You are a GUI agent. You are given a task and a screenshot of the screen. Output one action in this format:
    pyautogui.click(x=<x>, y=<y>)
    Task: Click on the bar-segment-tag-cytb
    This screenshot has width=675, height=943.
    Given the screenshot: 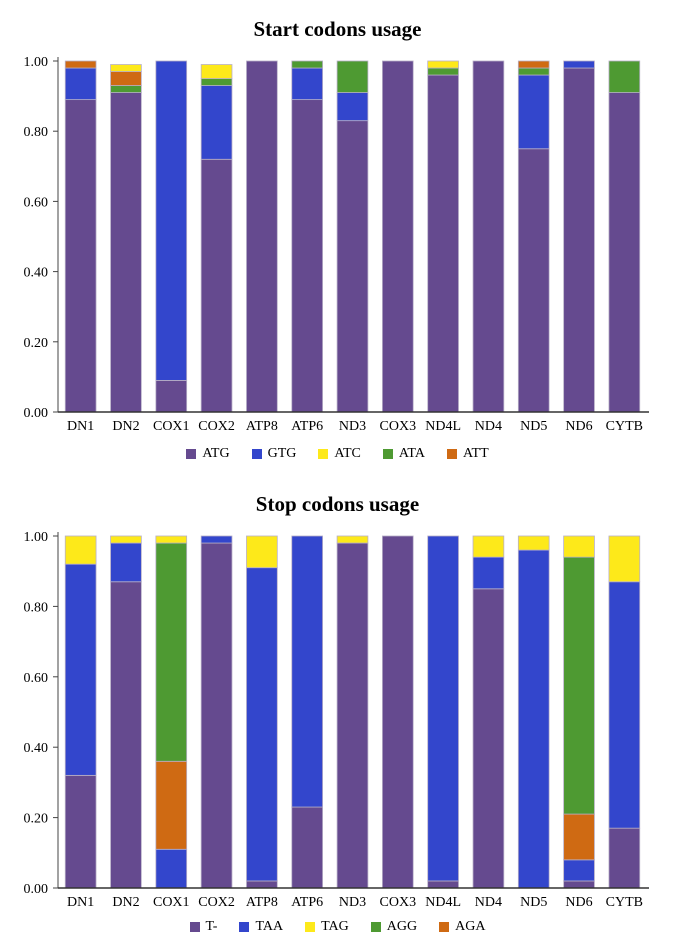 What is the action you would take?
    pyautogui.click(x=624, y=559)
    